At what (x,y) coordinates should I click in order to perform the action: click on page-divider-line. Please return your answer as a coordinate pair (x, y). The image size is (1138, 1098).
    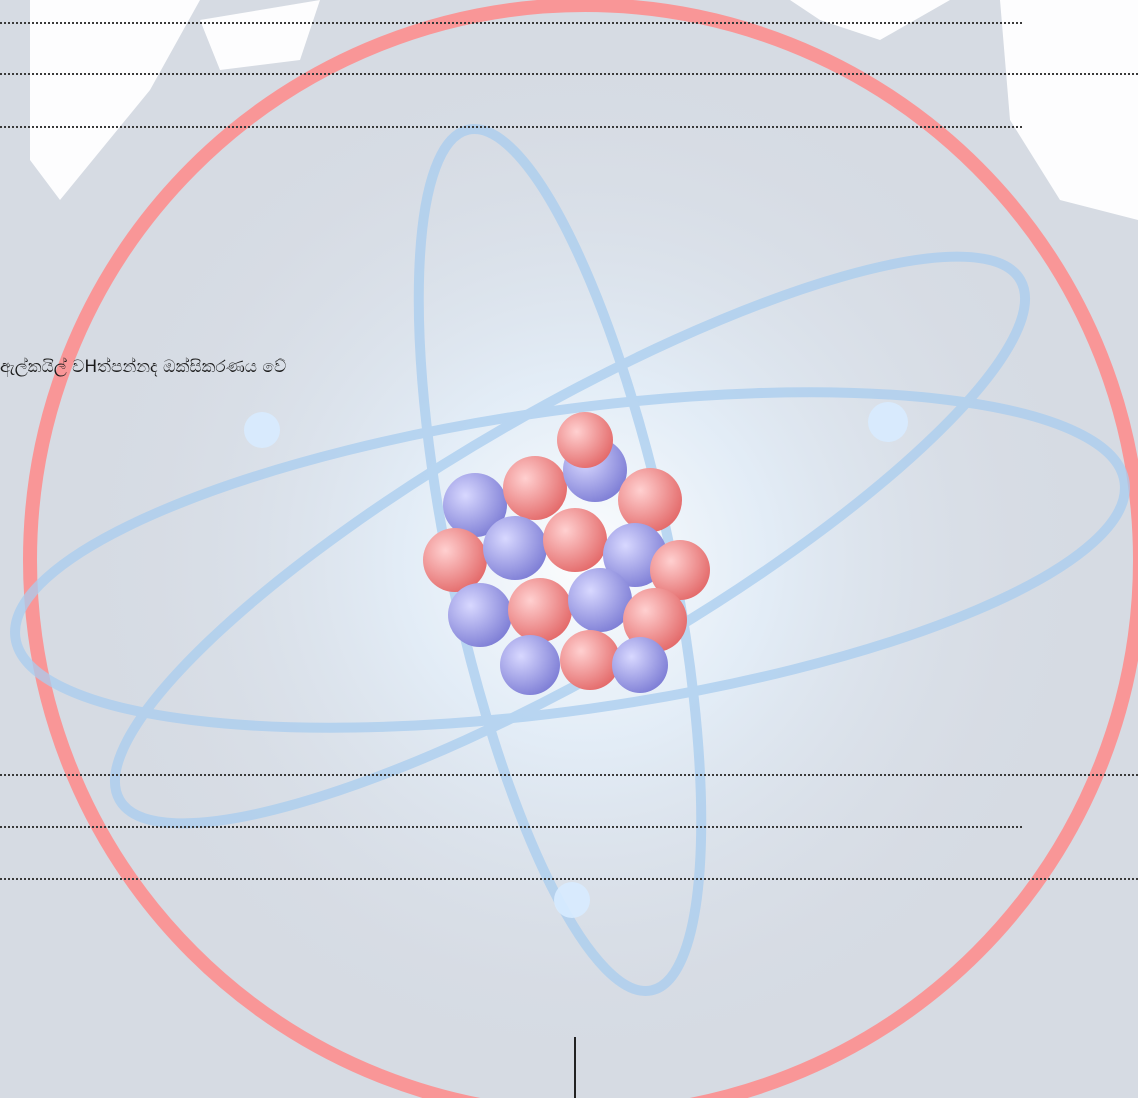
    Looking at the image, I should click on (575, 1067).